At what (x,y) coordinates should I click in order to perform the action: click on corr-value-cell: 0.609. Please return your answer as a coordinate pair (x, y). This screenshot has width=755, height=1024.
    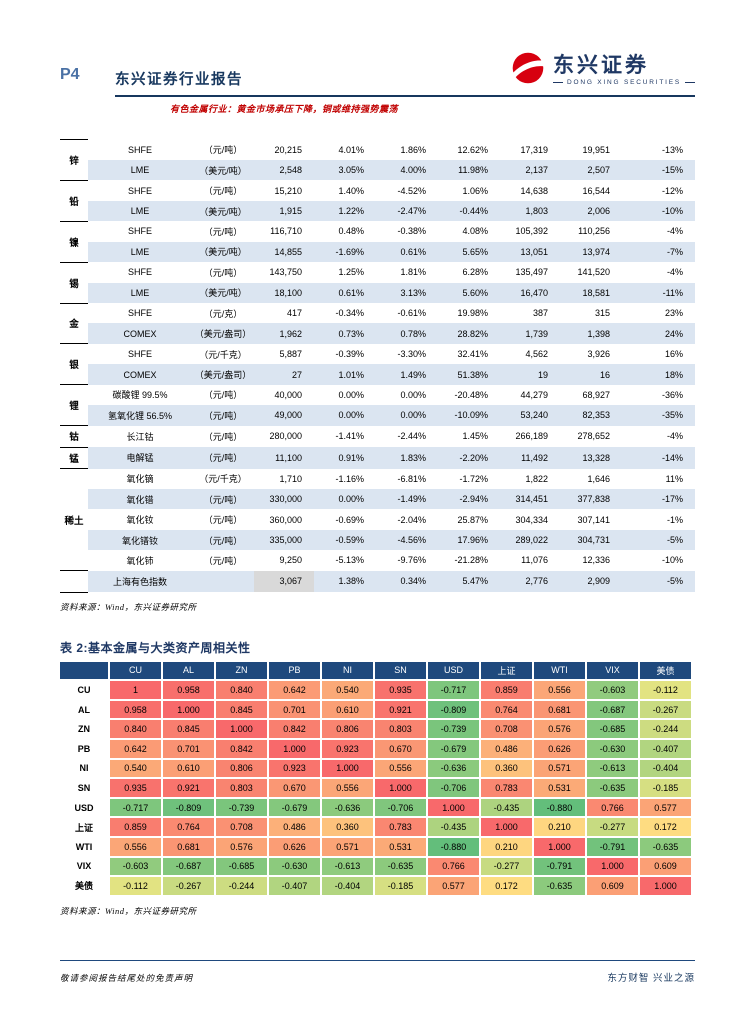
    Looking at the image, I should click on (612, 886).